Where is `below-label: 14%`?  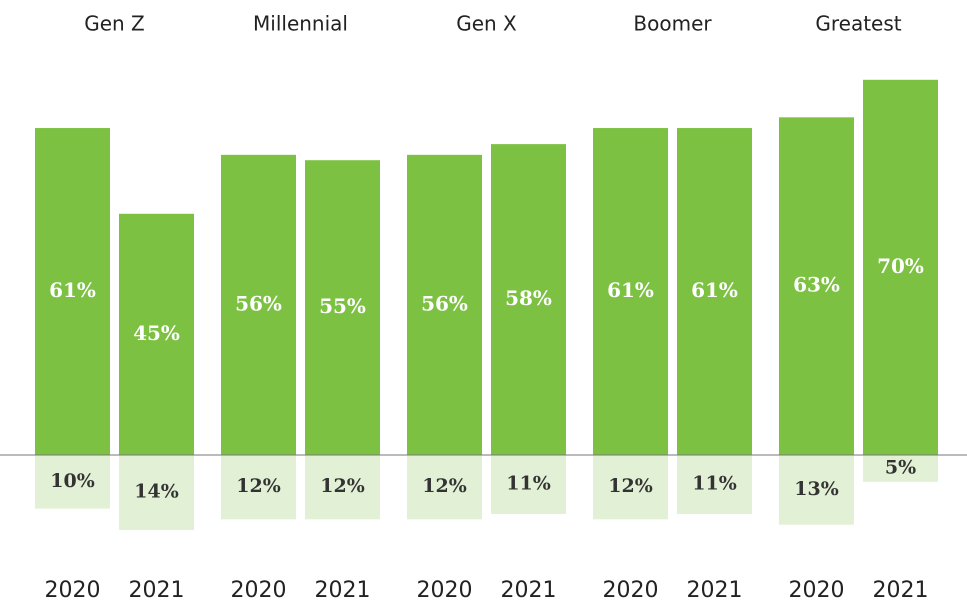
below-label: 14% is located at coordinates (156, 492).